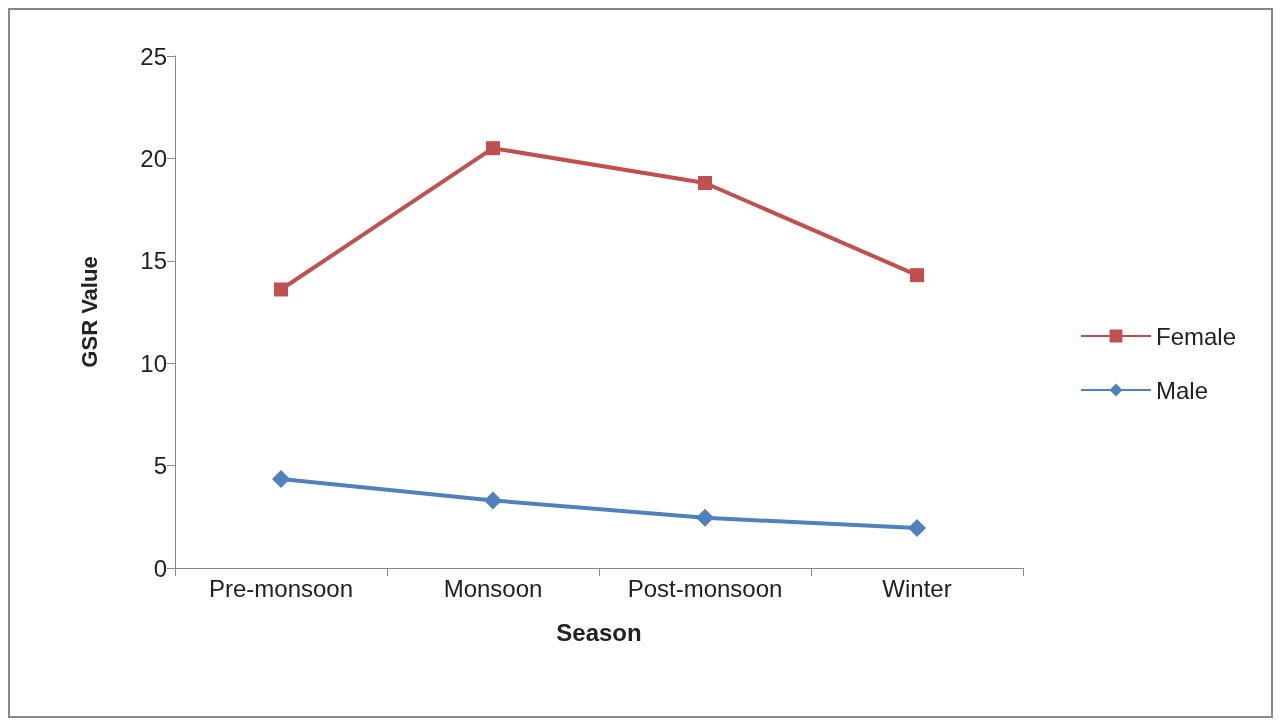 Image resolution: width=1283 pixels, height=728 pixels. Describe the element at coordinates (160, 568) in the screenshot. I see `y-tick-label: 0` at that location.